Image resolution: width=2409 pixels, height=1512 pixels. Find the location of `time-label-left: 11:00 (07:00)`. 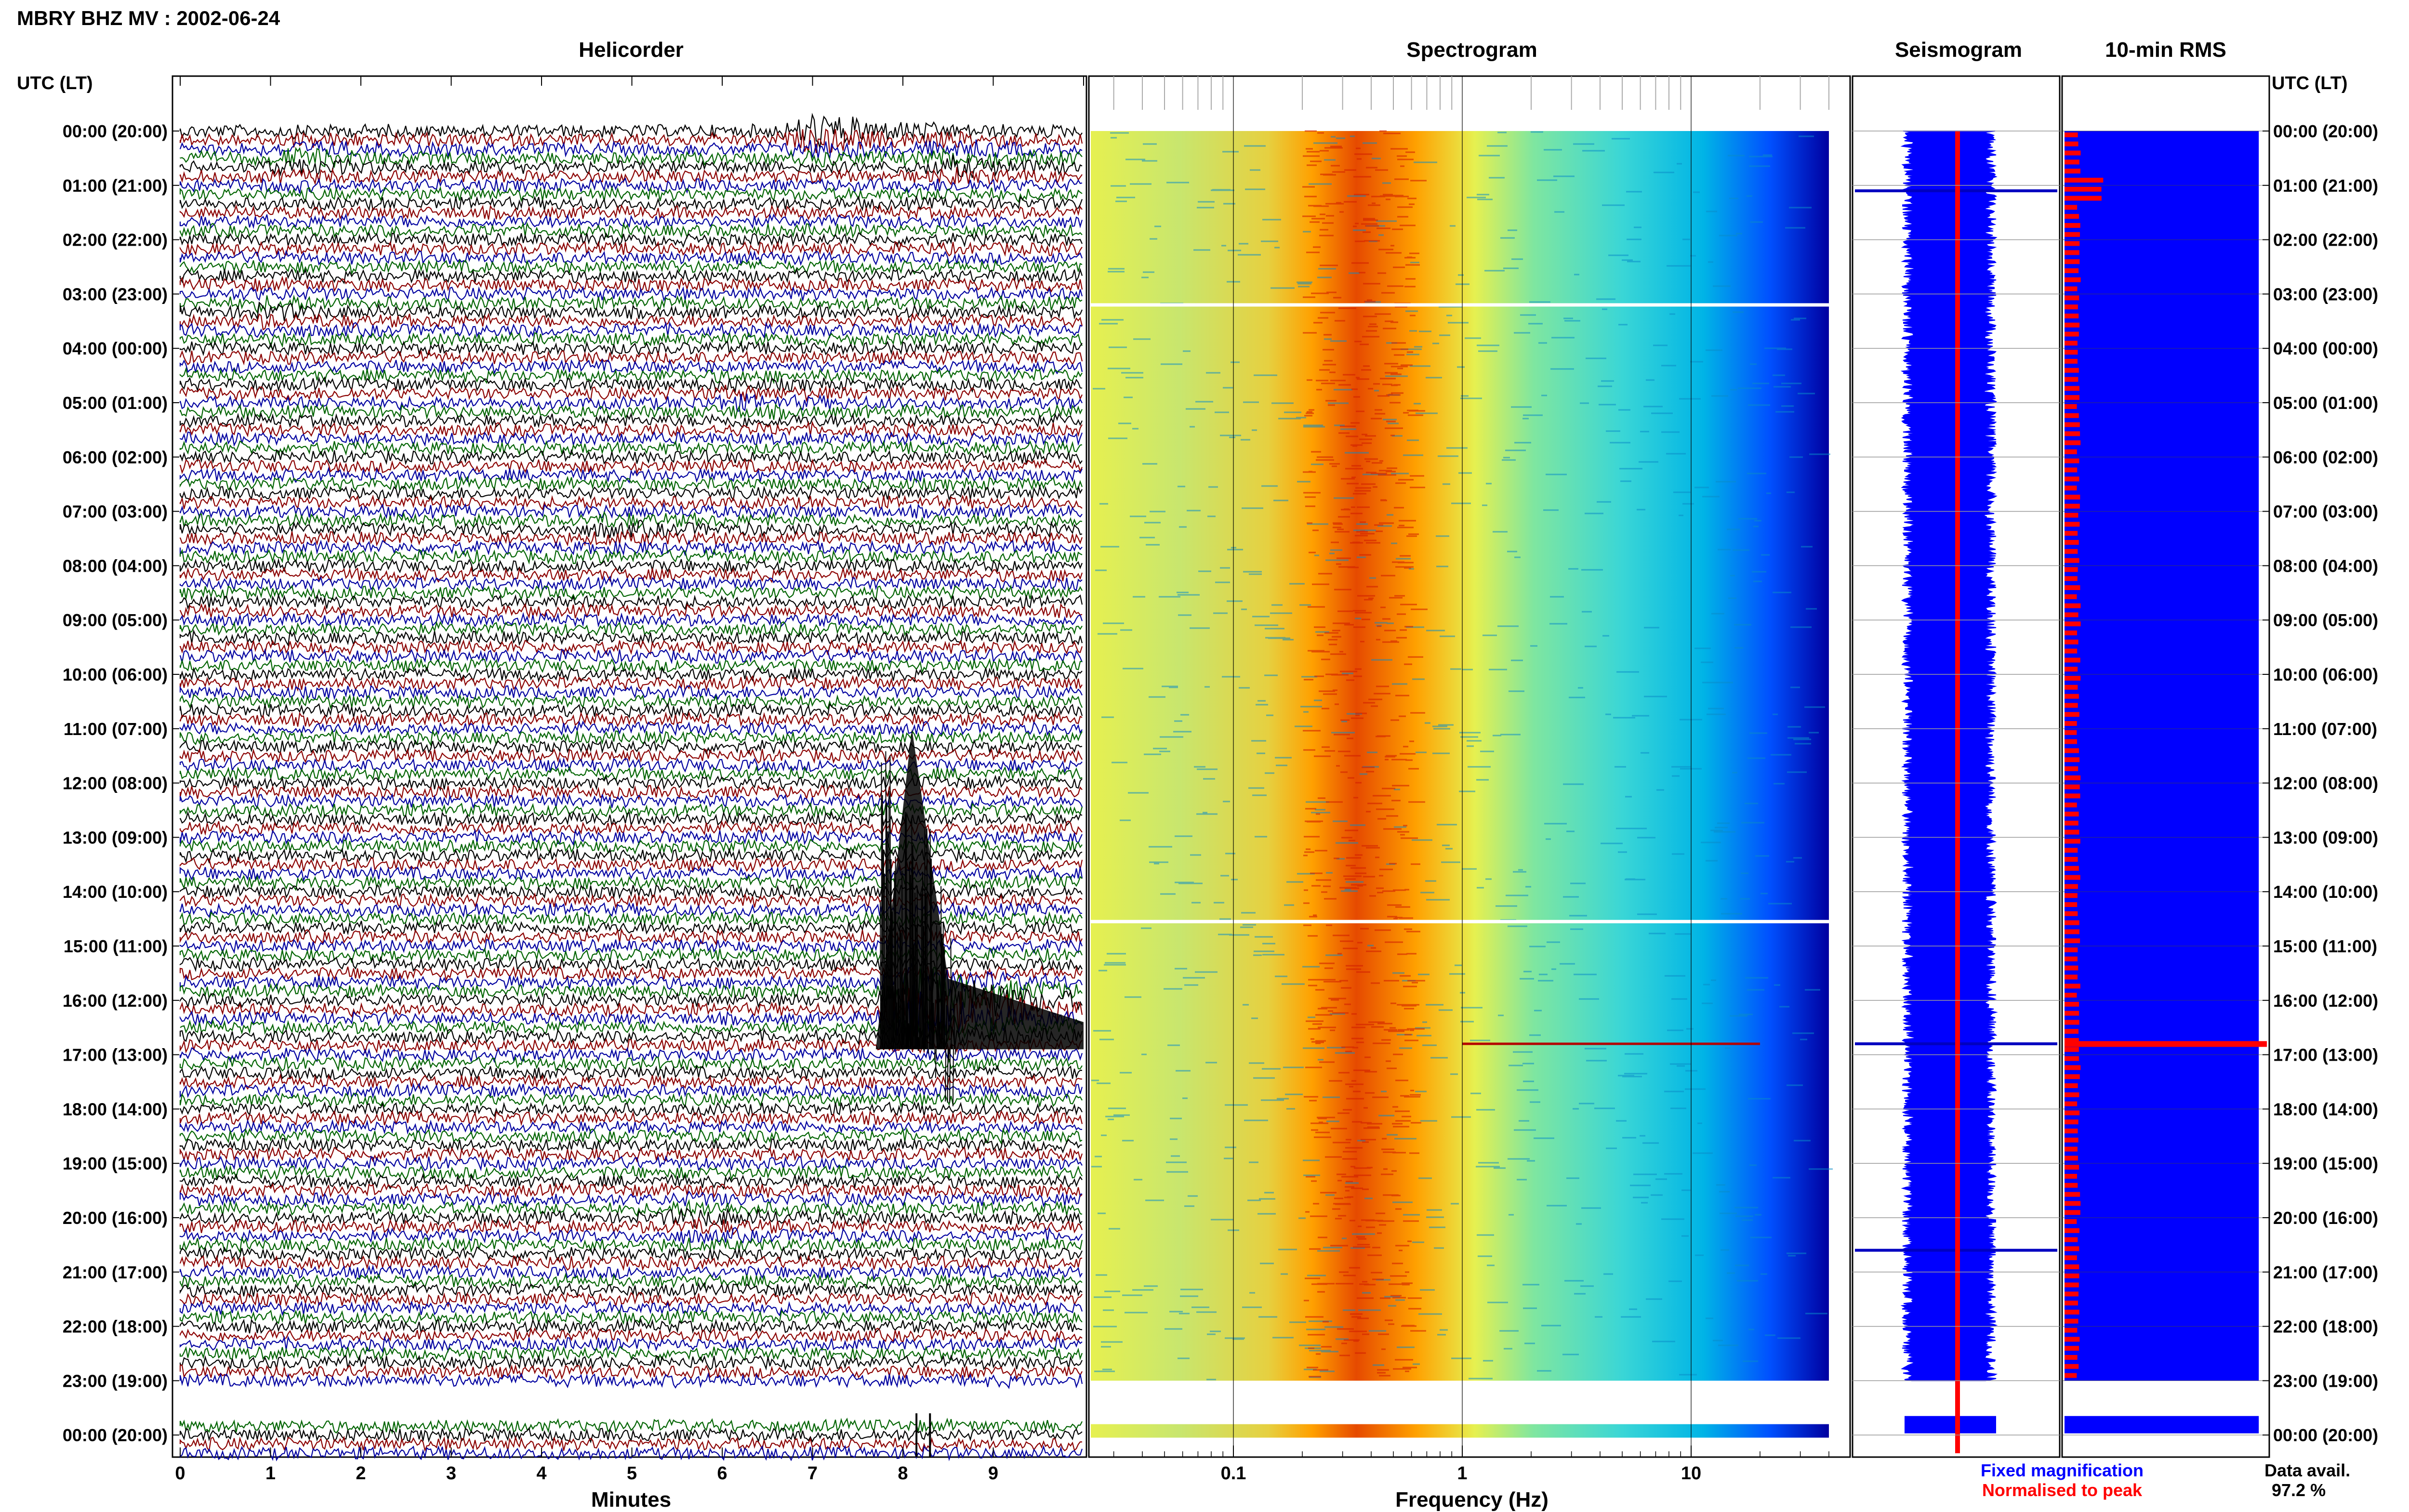

time-label-left: 11:00 (07:00) is located at coordinates (116, 729).